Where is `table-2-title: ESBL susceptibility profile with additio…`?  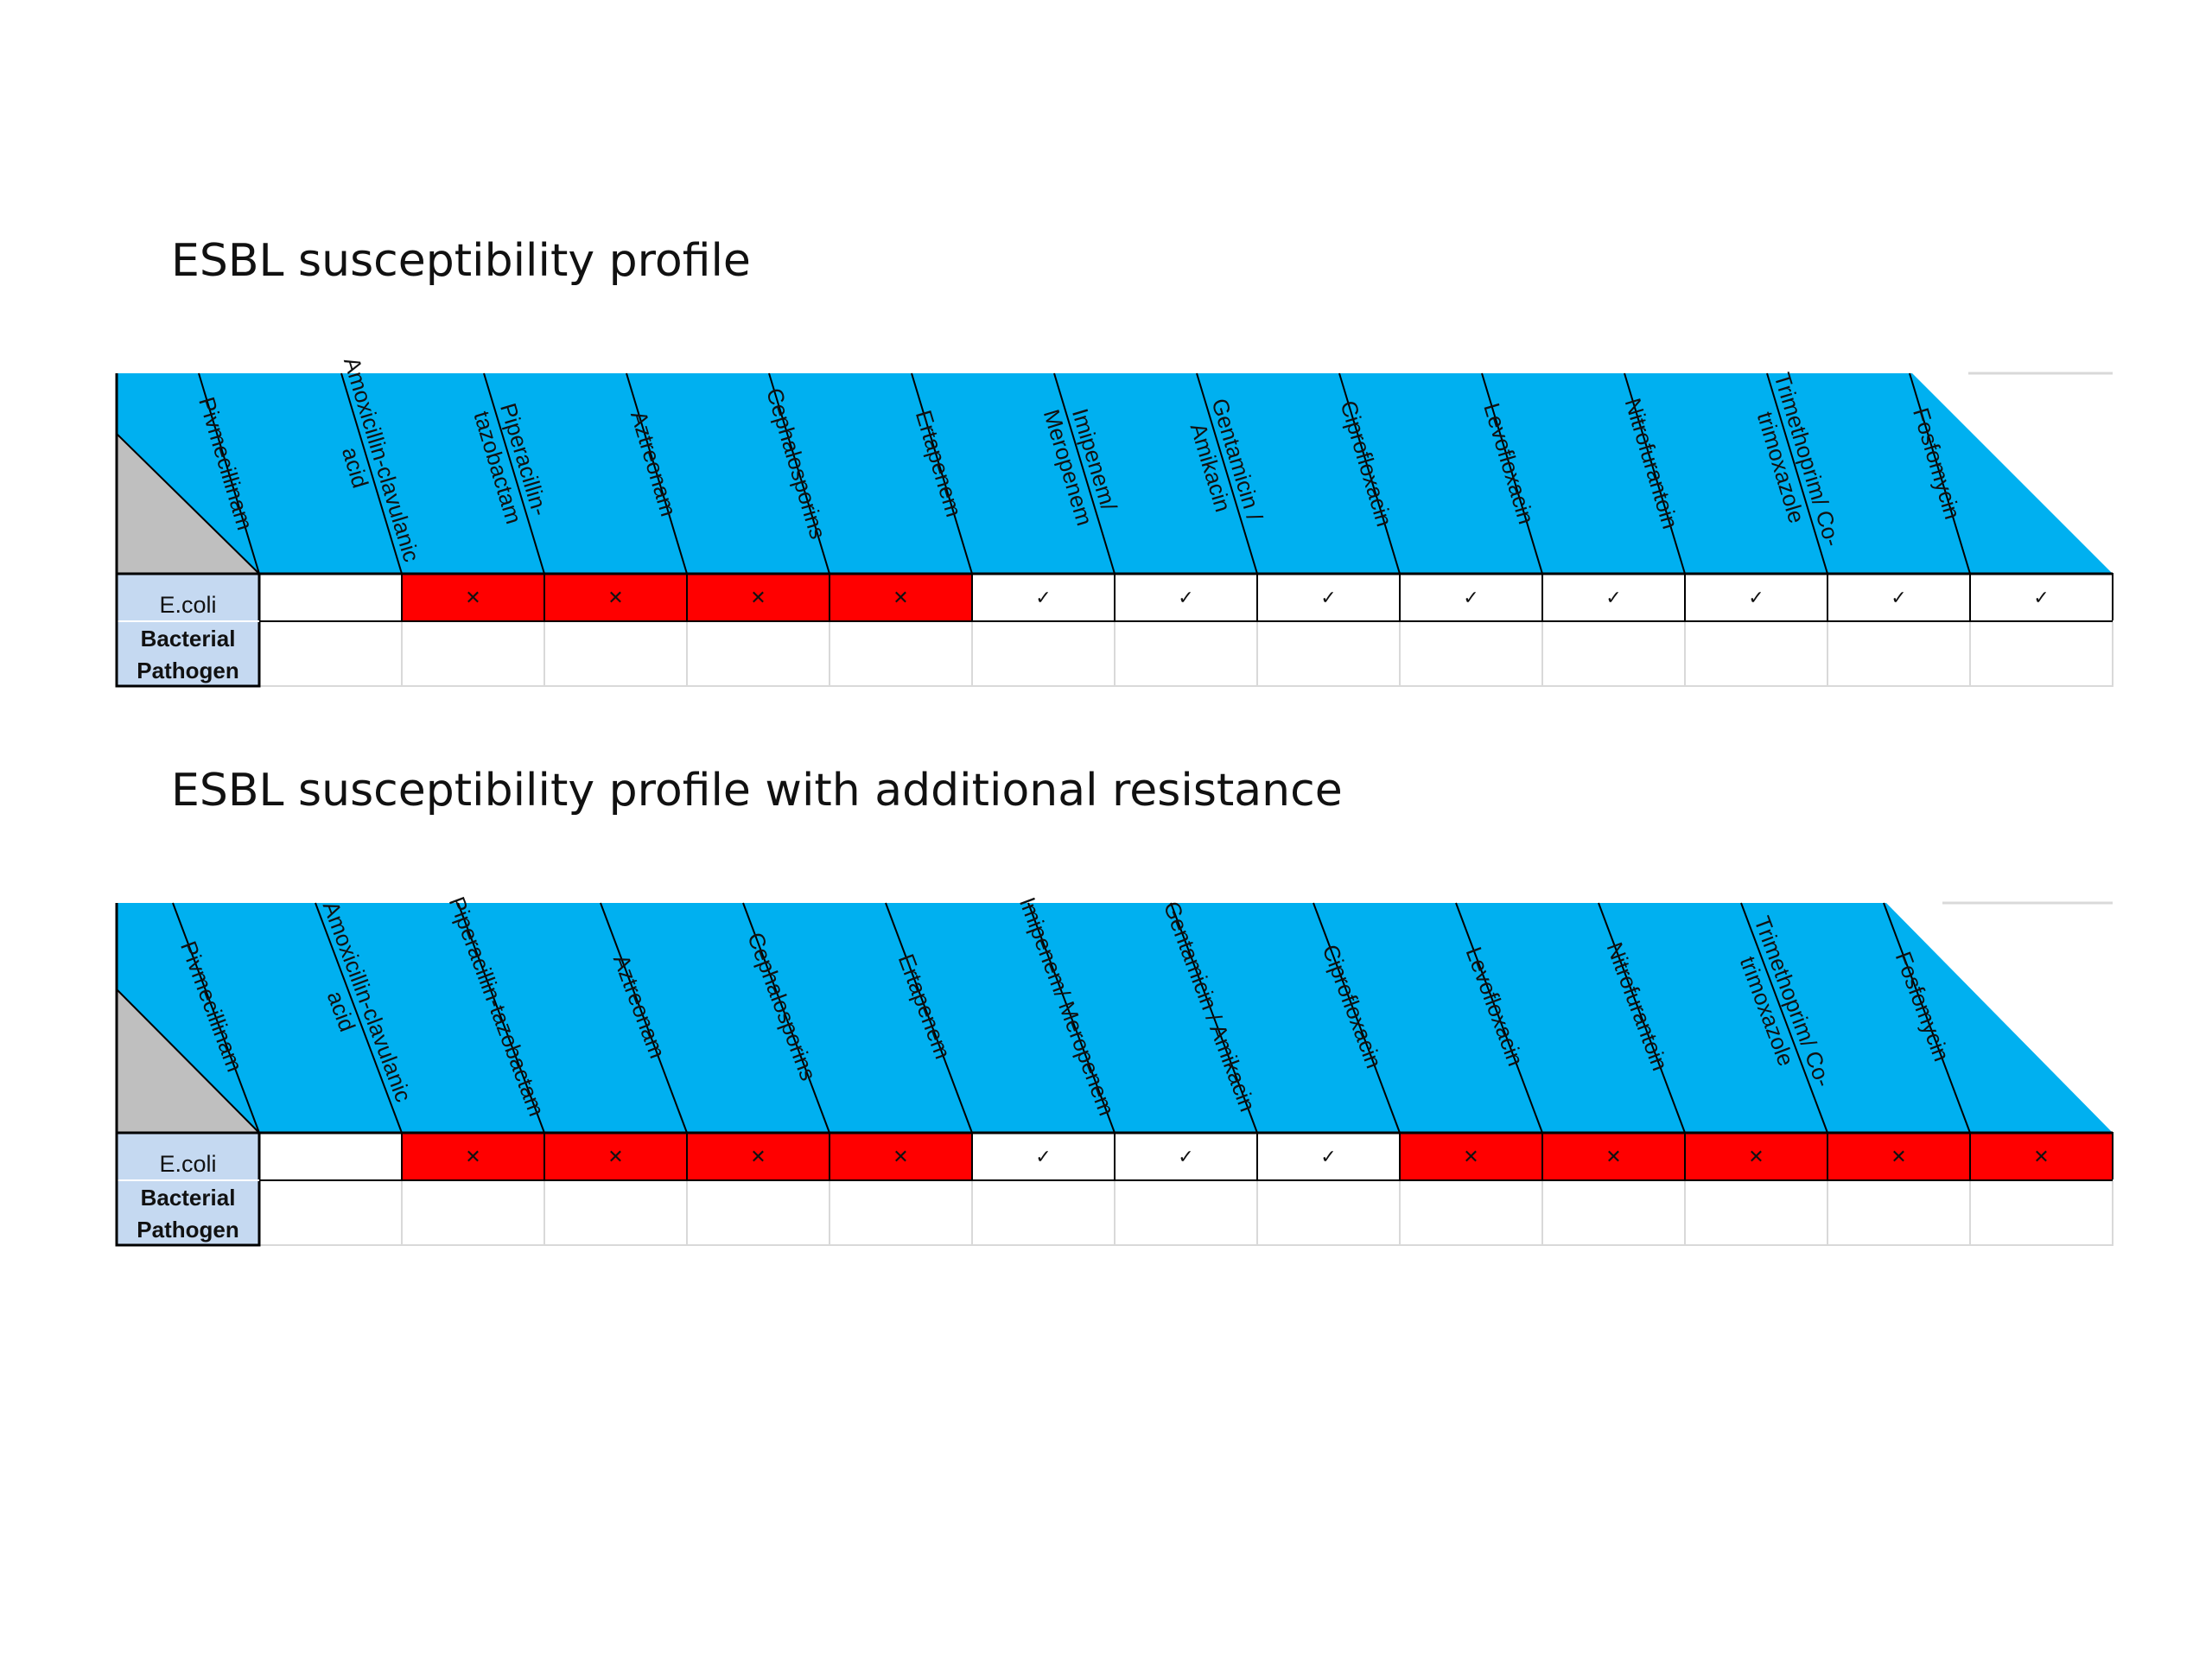 table-2-title: ESBL susceptibility profile with additio… is located at coordinates (757, 791).